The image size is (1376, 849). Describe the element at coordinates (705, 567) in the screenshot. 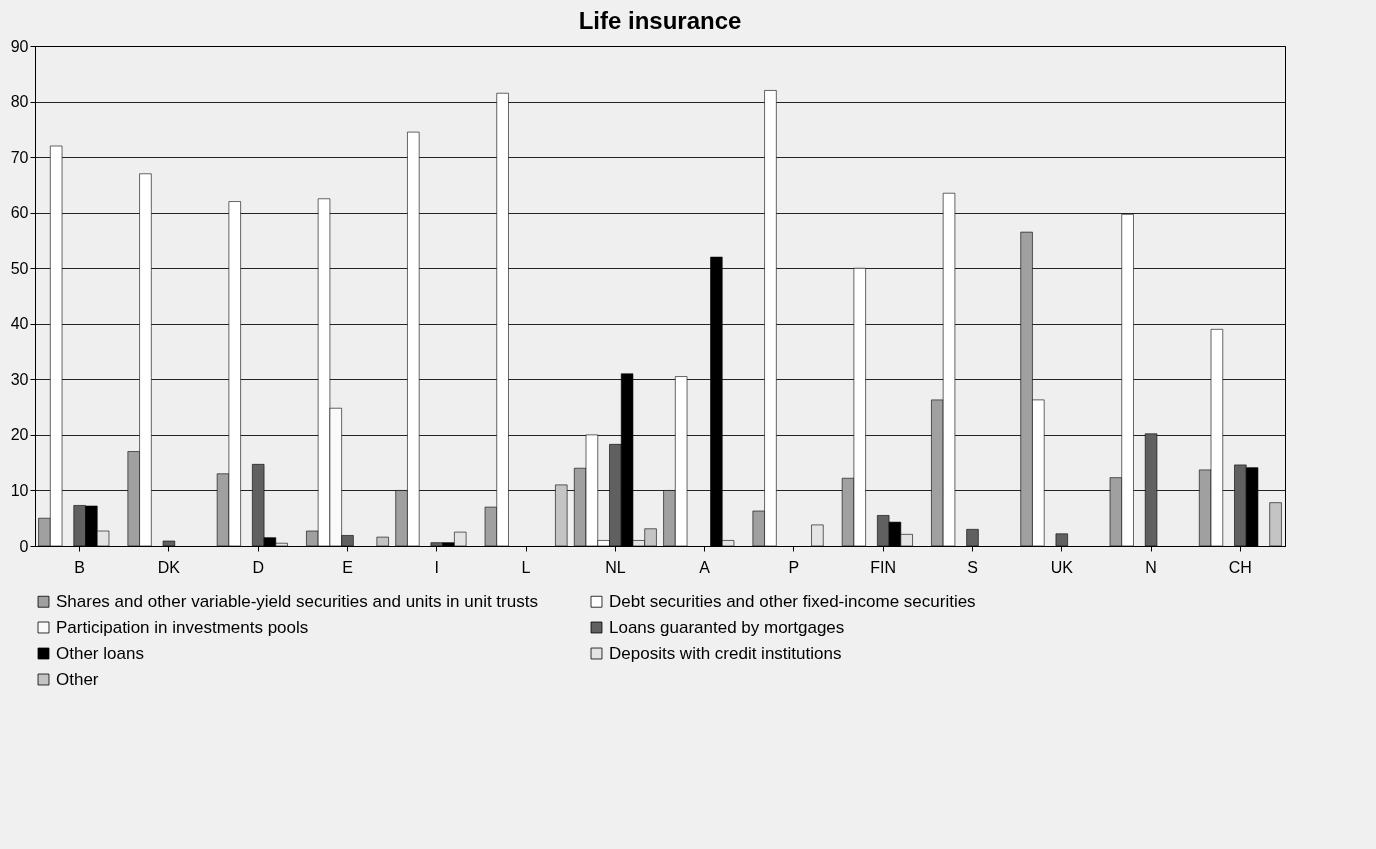

I see `x-tick-label: A` at that location.